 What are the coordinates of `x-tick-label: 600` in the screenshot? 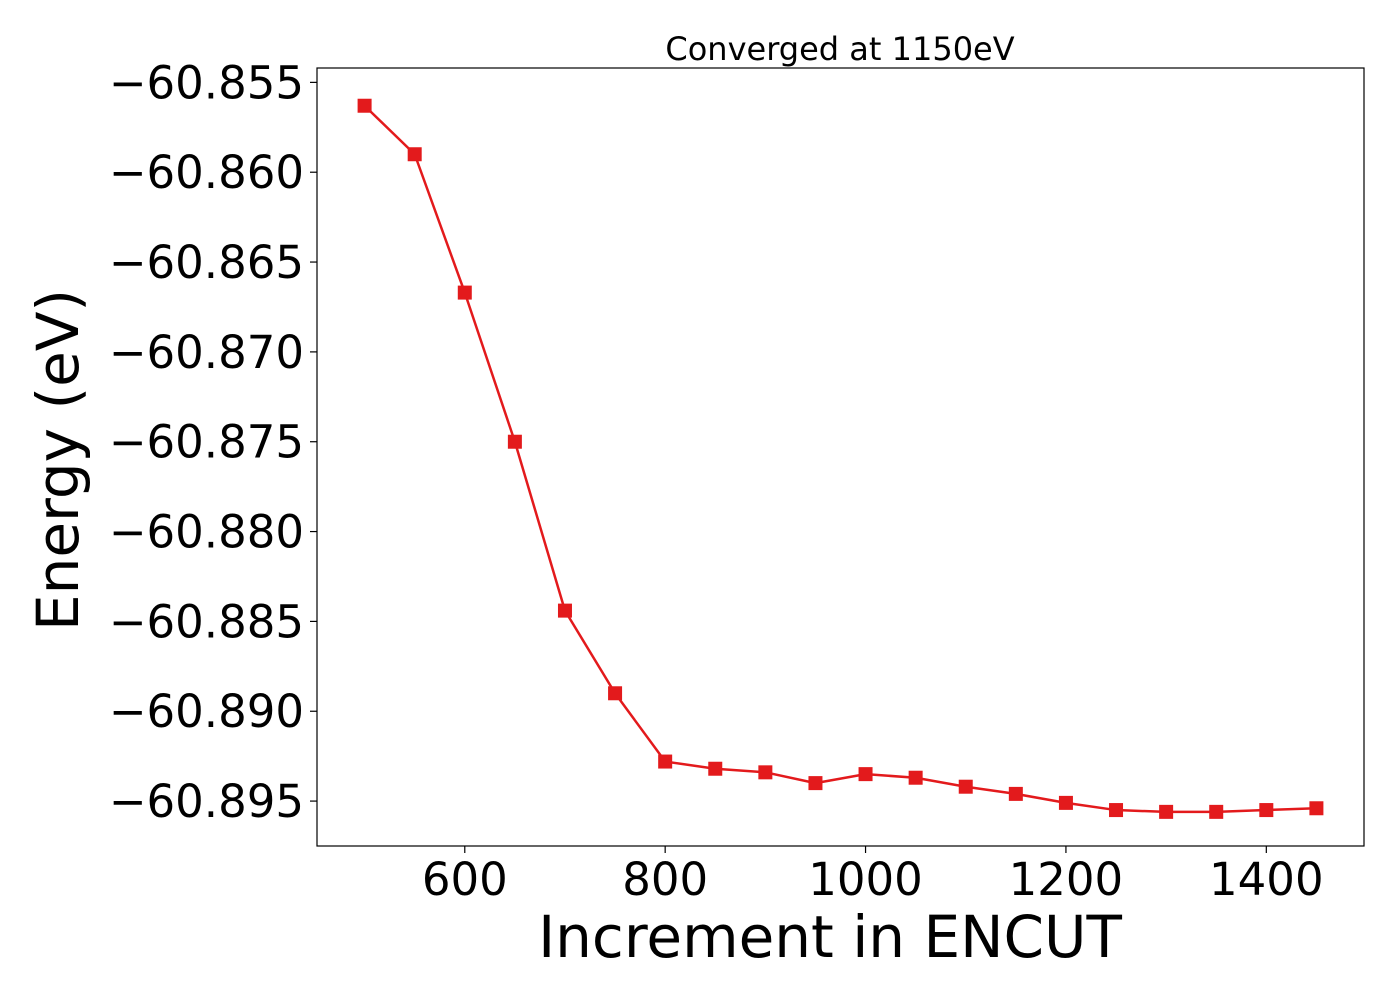 It's located at (465, 879).